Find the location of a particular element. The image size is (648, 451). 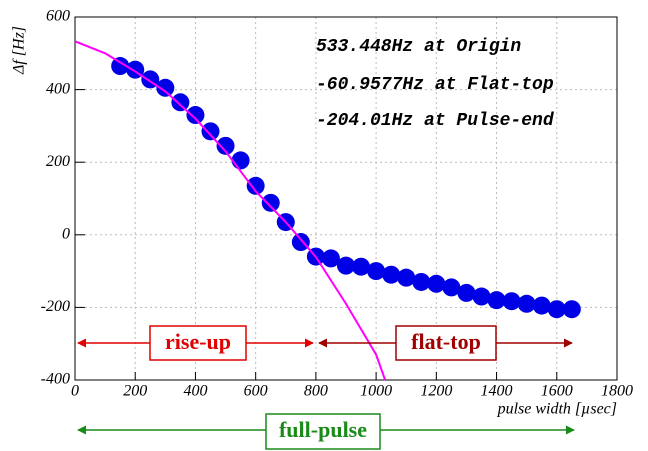

x-tick-label: 1600 is located at coordinates (557, 391).